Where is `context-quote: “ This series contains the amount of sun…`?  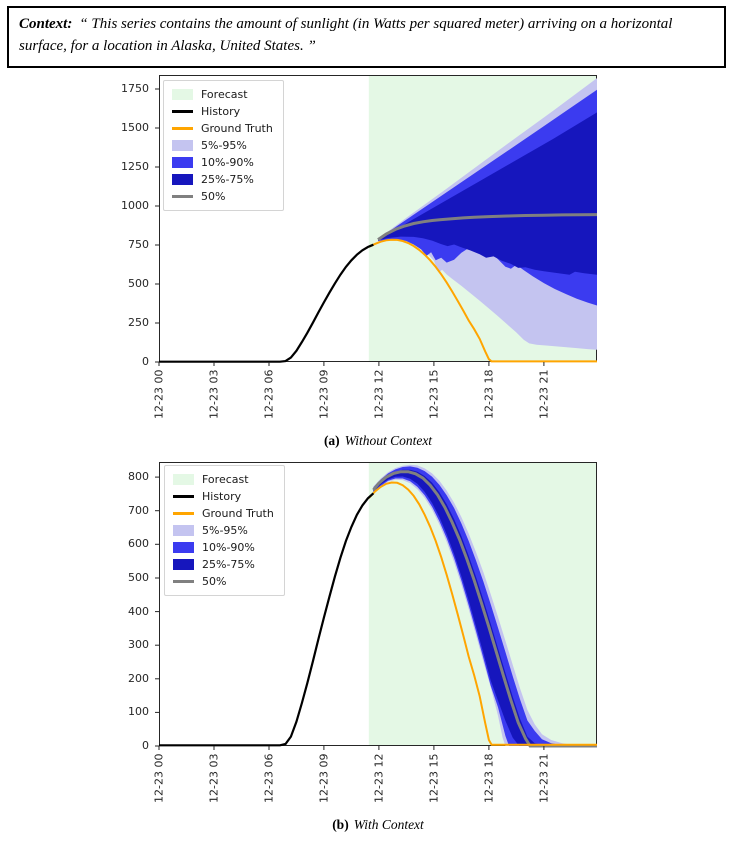 context-quote: “ This series contains the amount of sun… is located at coordinates (346, 35).